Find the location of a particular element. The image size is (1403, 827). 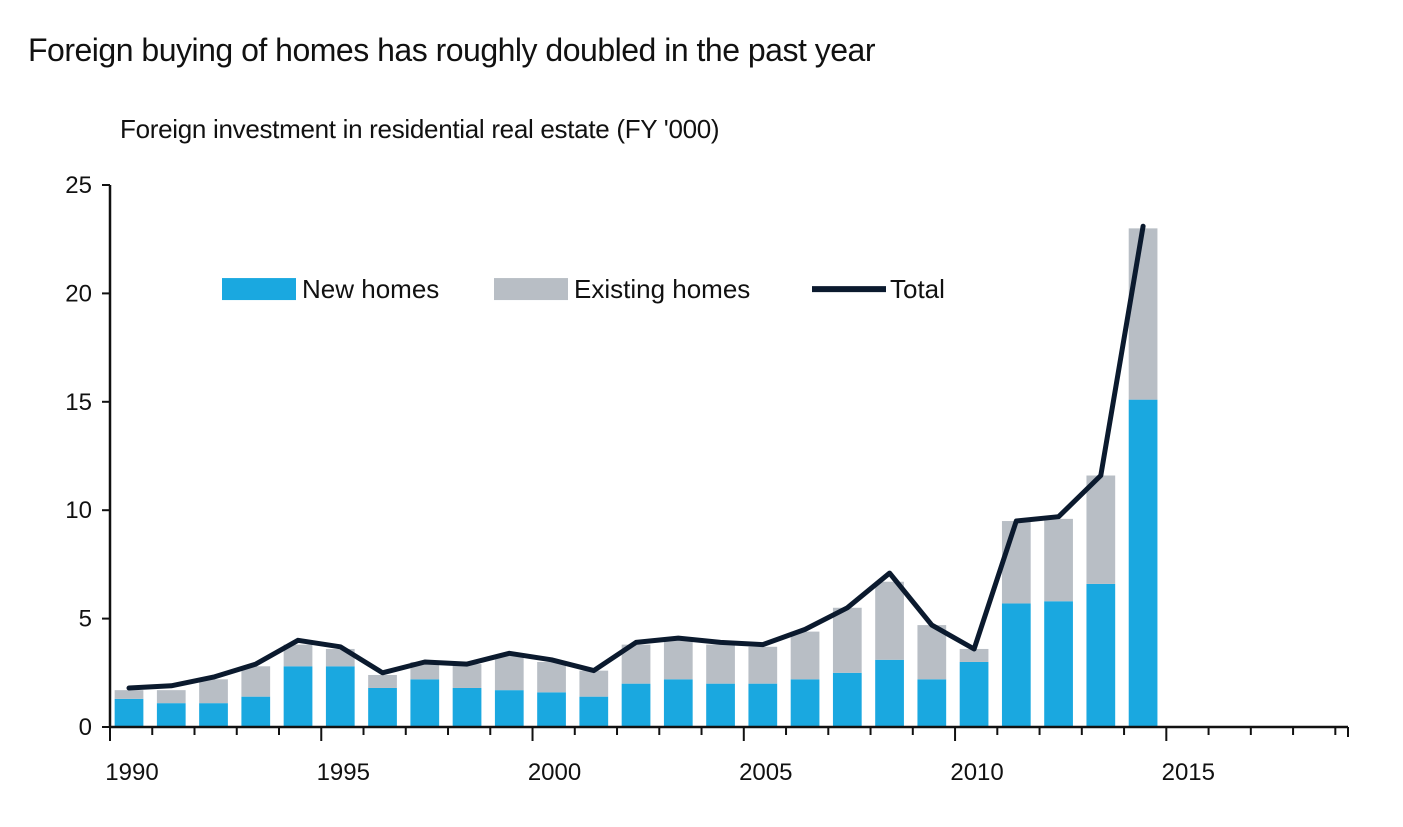

bar-existing-homes-2004 is located at coordinates (720, 664).